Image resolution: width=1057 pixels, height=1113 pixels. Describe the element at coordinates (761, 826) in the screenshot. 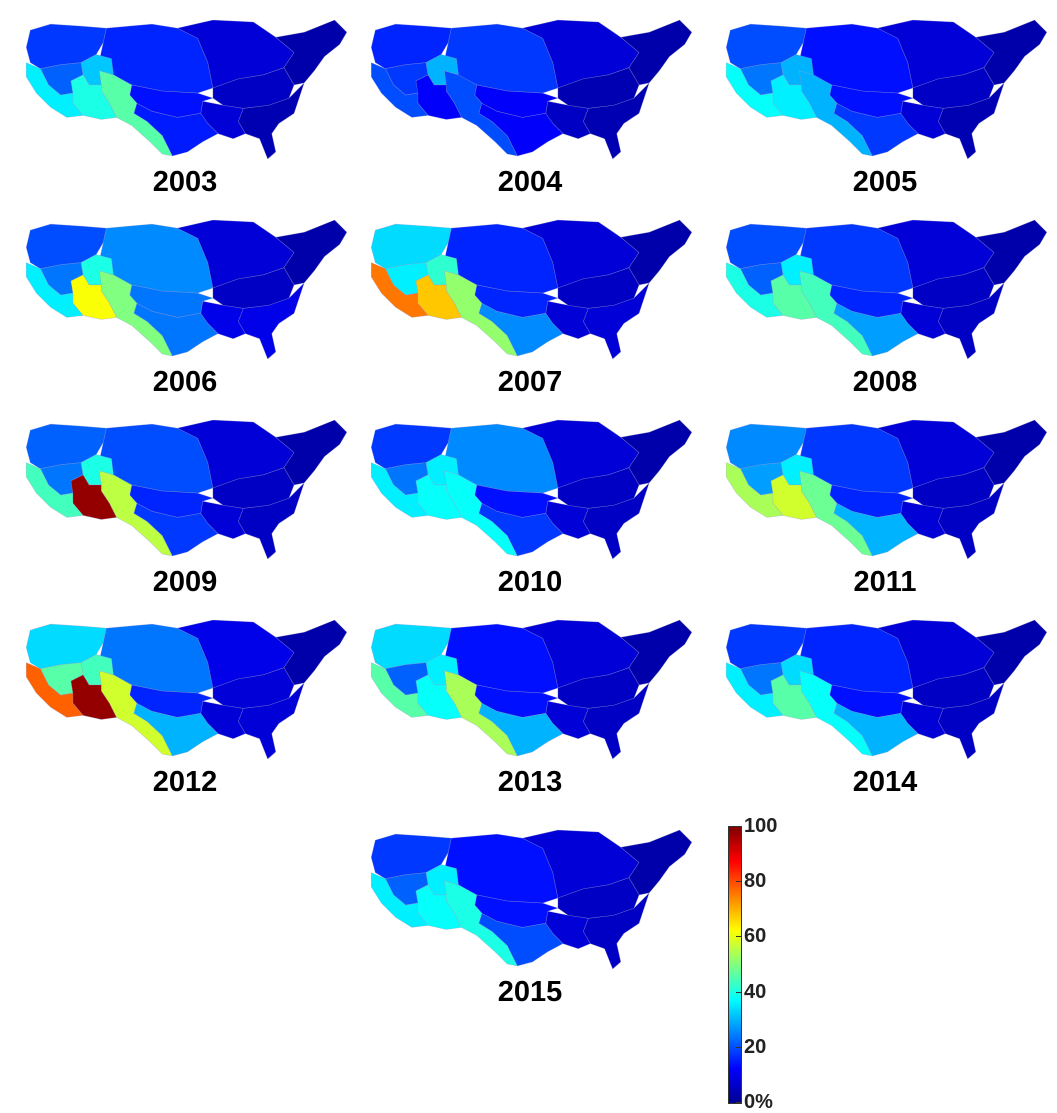

I see `colorbar-tick-label: 100` at that location.